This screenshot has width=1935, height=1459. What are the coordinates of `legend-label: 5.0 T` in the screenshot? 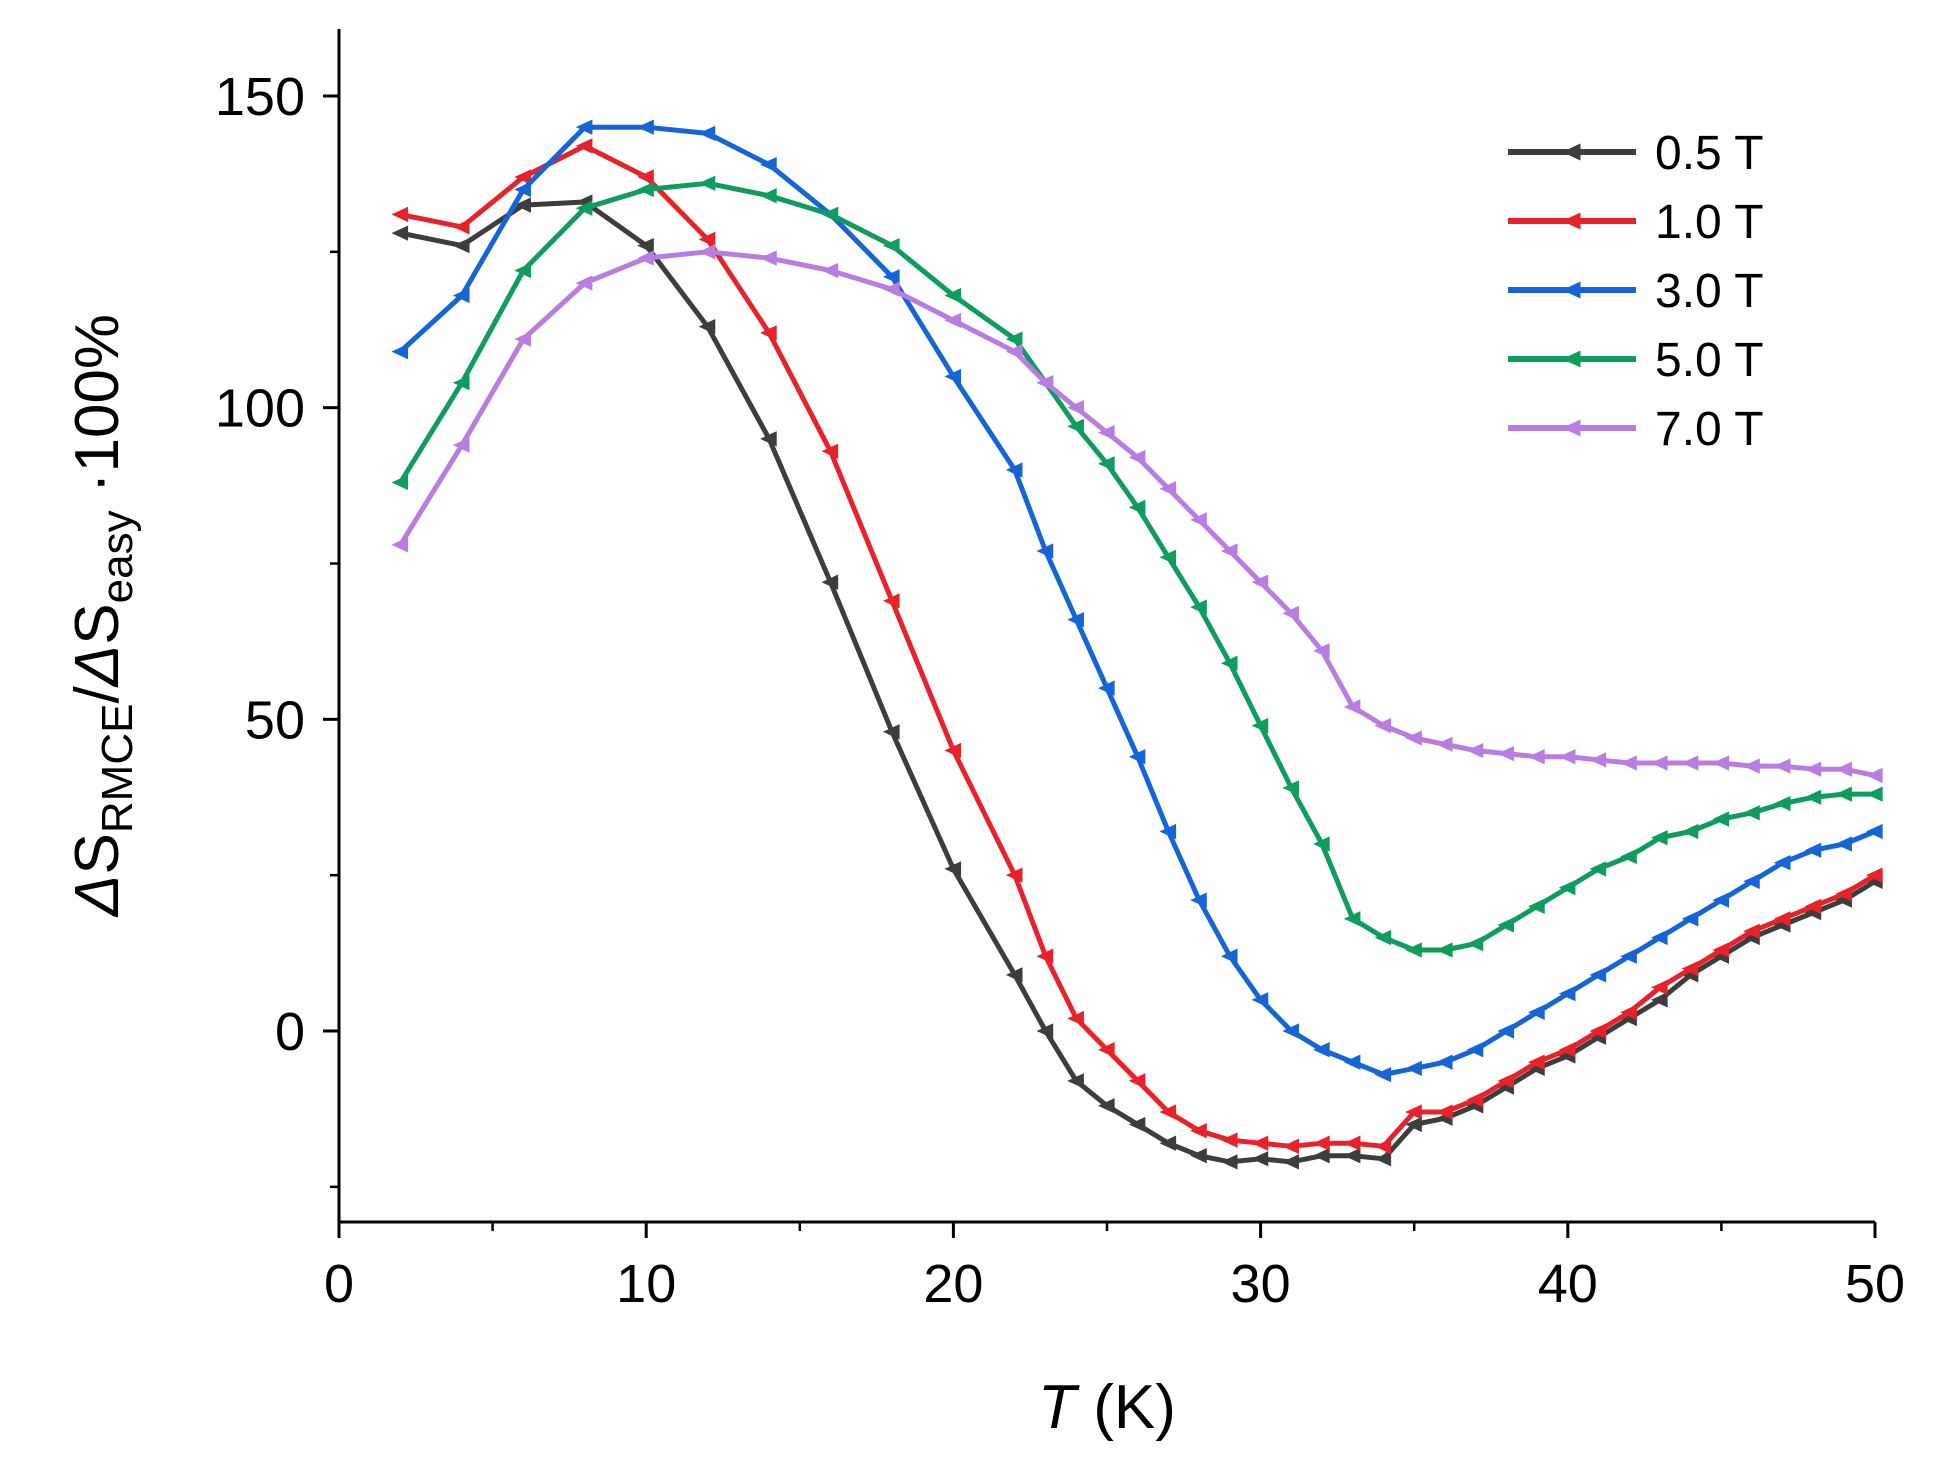 It's located at (1709, 360).